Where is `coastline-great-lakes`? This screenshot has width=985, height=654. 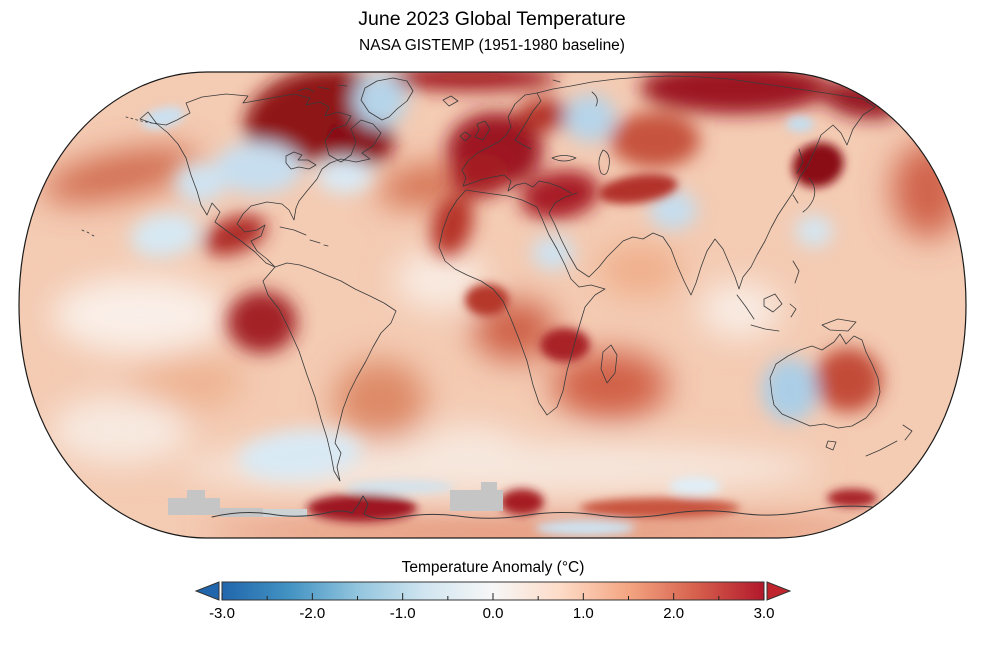 coastline-great-lakes is located at coordinates (301, 160).